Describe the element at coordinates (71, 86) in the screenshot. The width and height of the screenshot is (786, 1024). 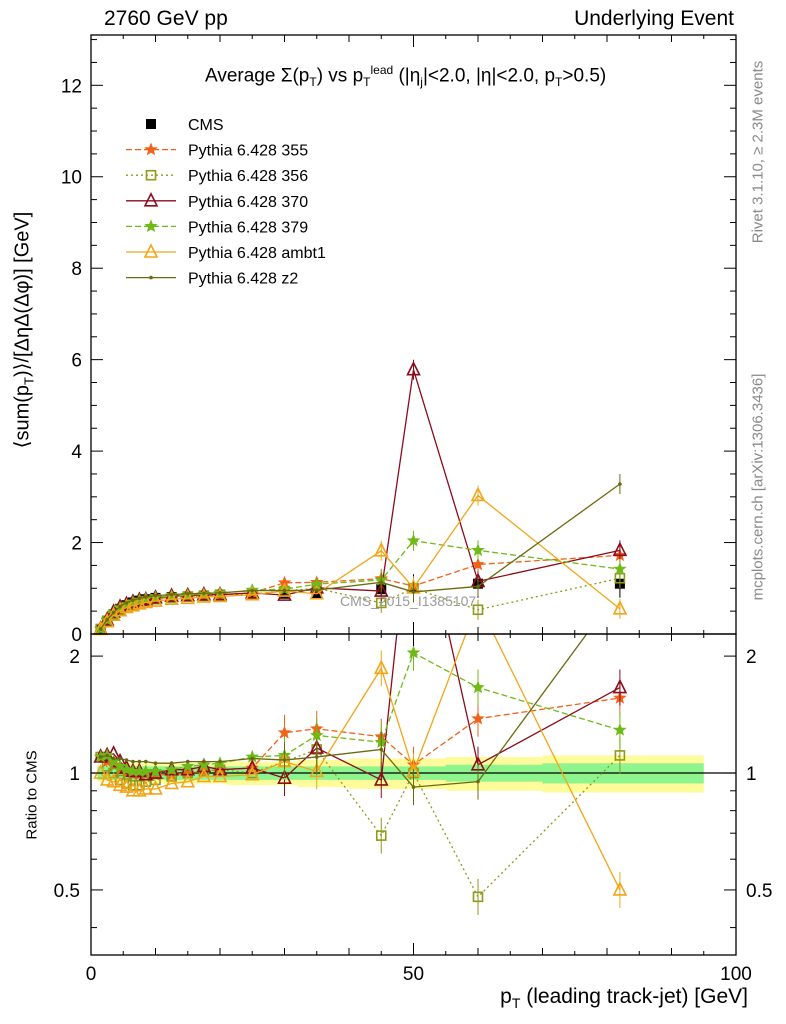
I see `main-y-tick-label: 12` at that location.